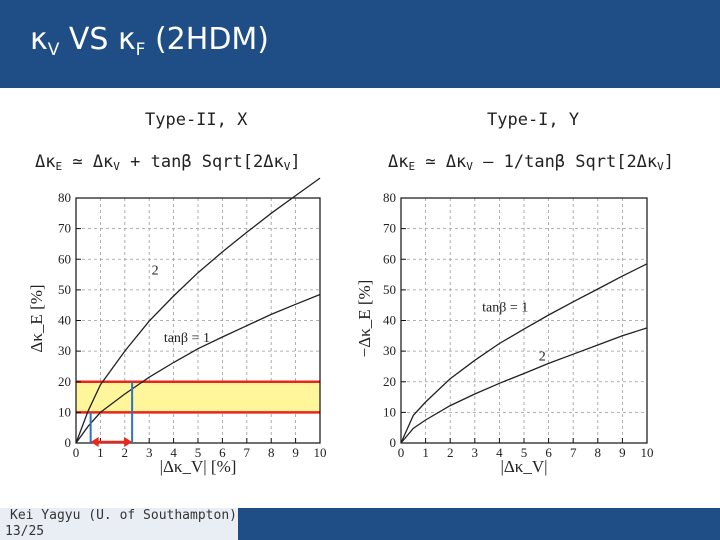 This screenshot has width=720, height=540. I want to click on series-label-1: tanβ = 1, so click(187, 338).